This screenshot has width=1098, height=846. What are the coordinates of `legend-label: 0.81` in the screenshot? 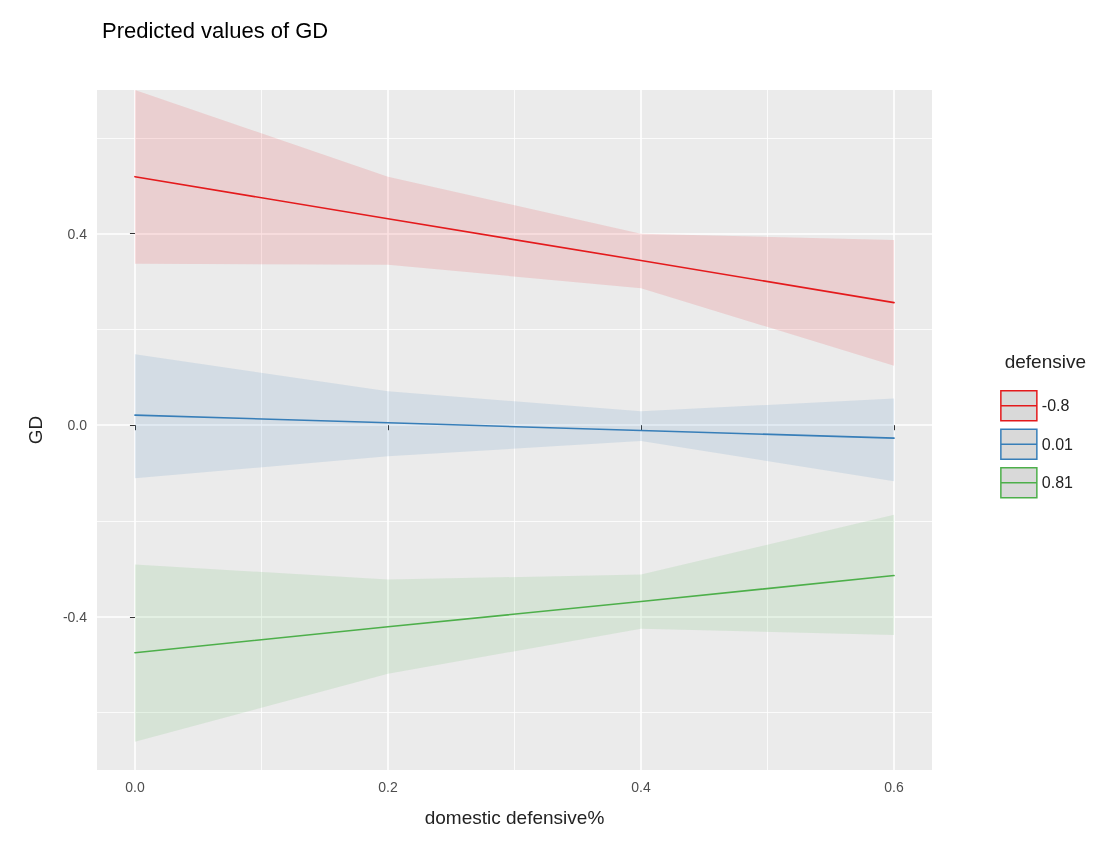 It's located at (1057, 483).